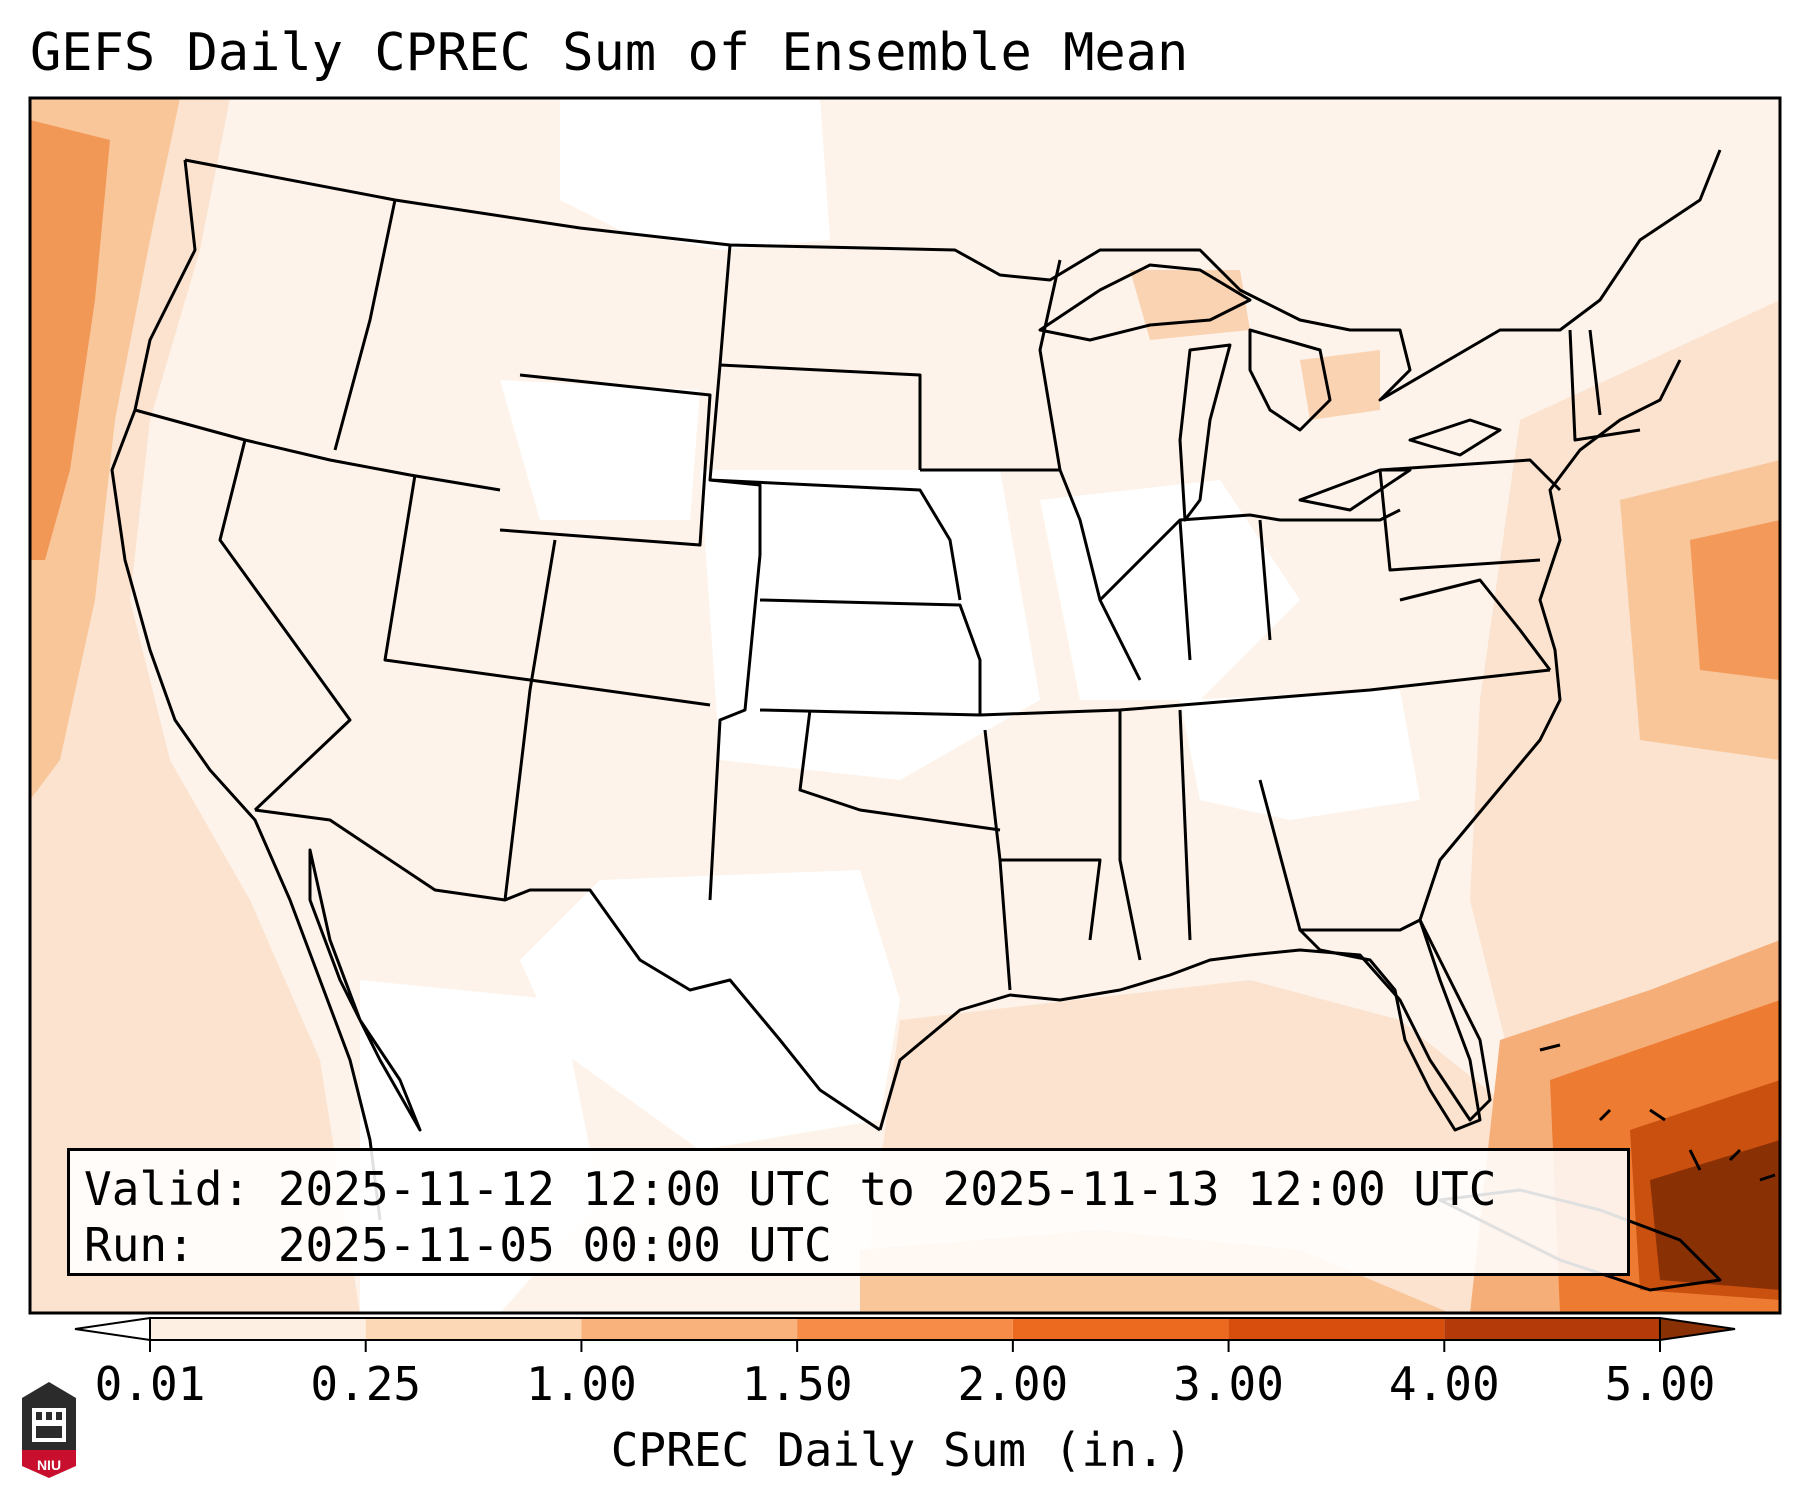 Image resolution: width=1803 pixels, height=1500 pixels. What do you see at coordinates (609, 53) in the screenshot?
I see `map-title: GEFS Daily CPREC Sum of Ensemble Mean` at bounding box center [609, 53].